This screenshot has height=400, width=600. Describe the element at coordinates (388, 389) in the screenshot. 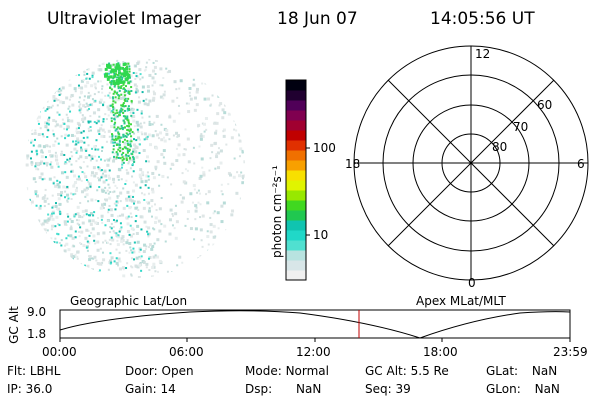

I see `info-seq: Seq: 39` at that location.